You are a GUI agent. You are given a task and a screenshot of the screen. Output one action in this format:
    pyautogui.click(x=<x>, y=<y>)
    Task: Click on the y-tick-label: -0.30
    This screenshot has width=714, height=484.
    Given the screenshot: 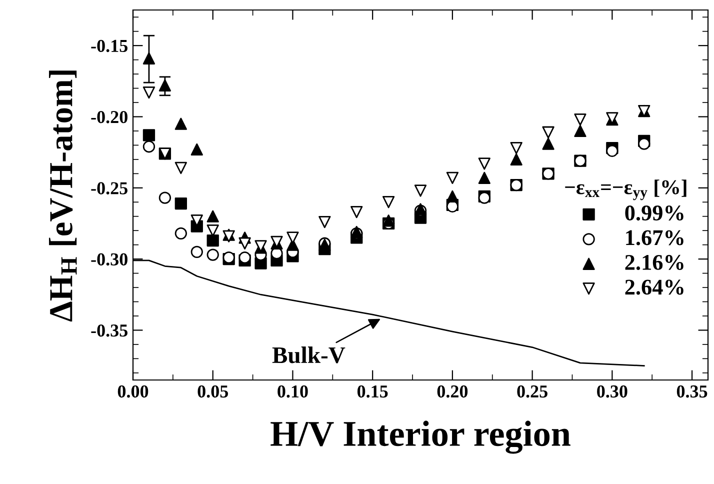 What is the action you would take?
    pyautogui.click(x=109, y=259)
    